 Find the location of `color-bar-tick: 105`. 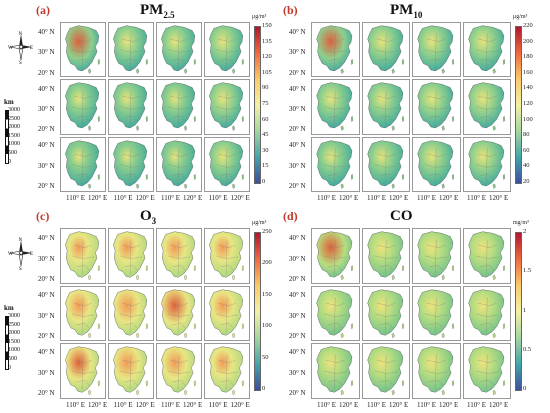

color-bar-tick: 105 is located at coordinates (267, 72).